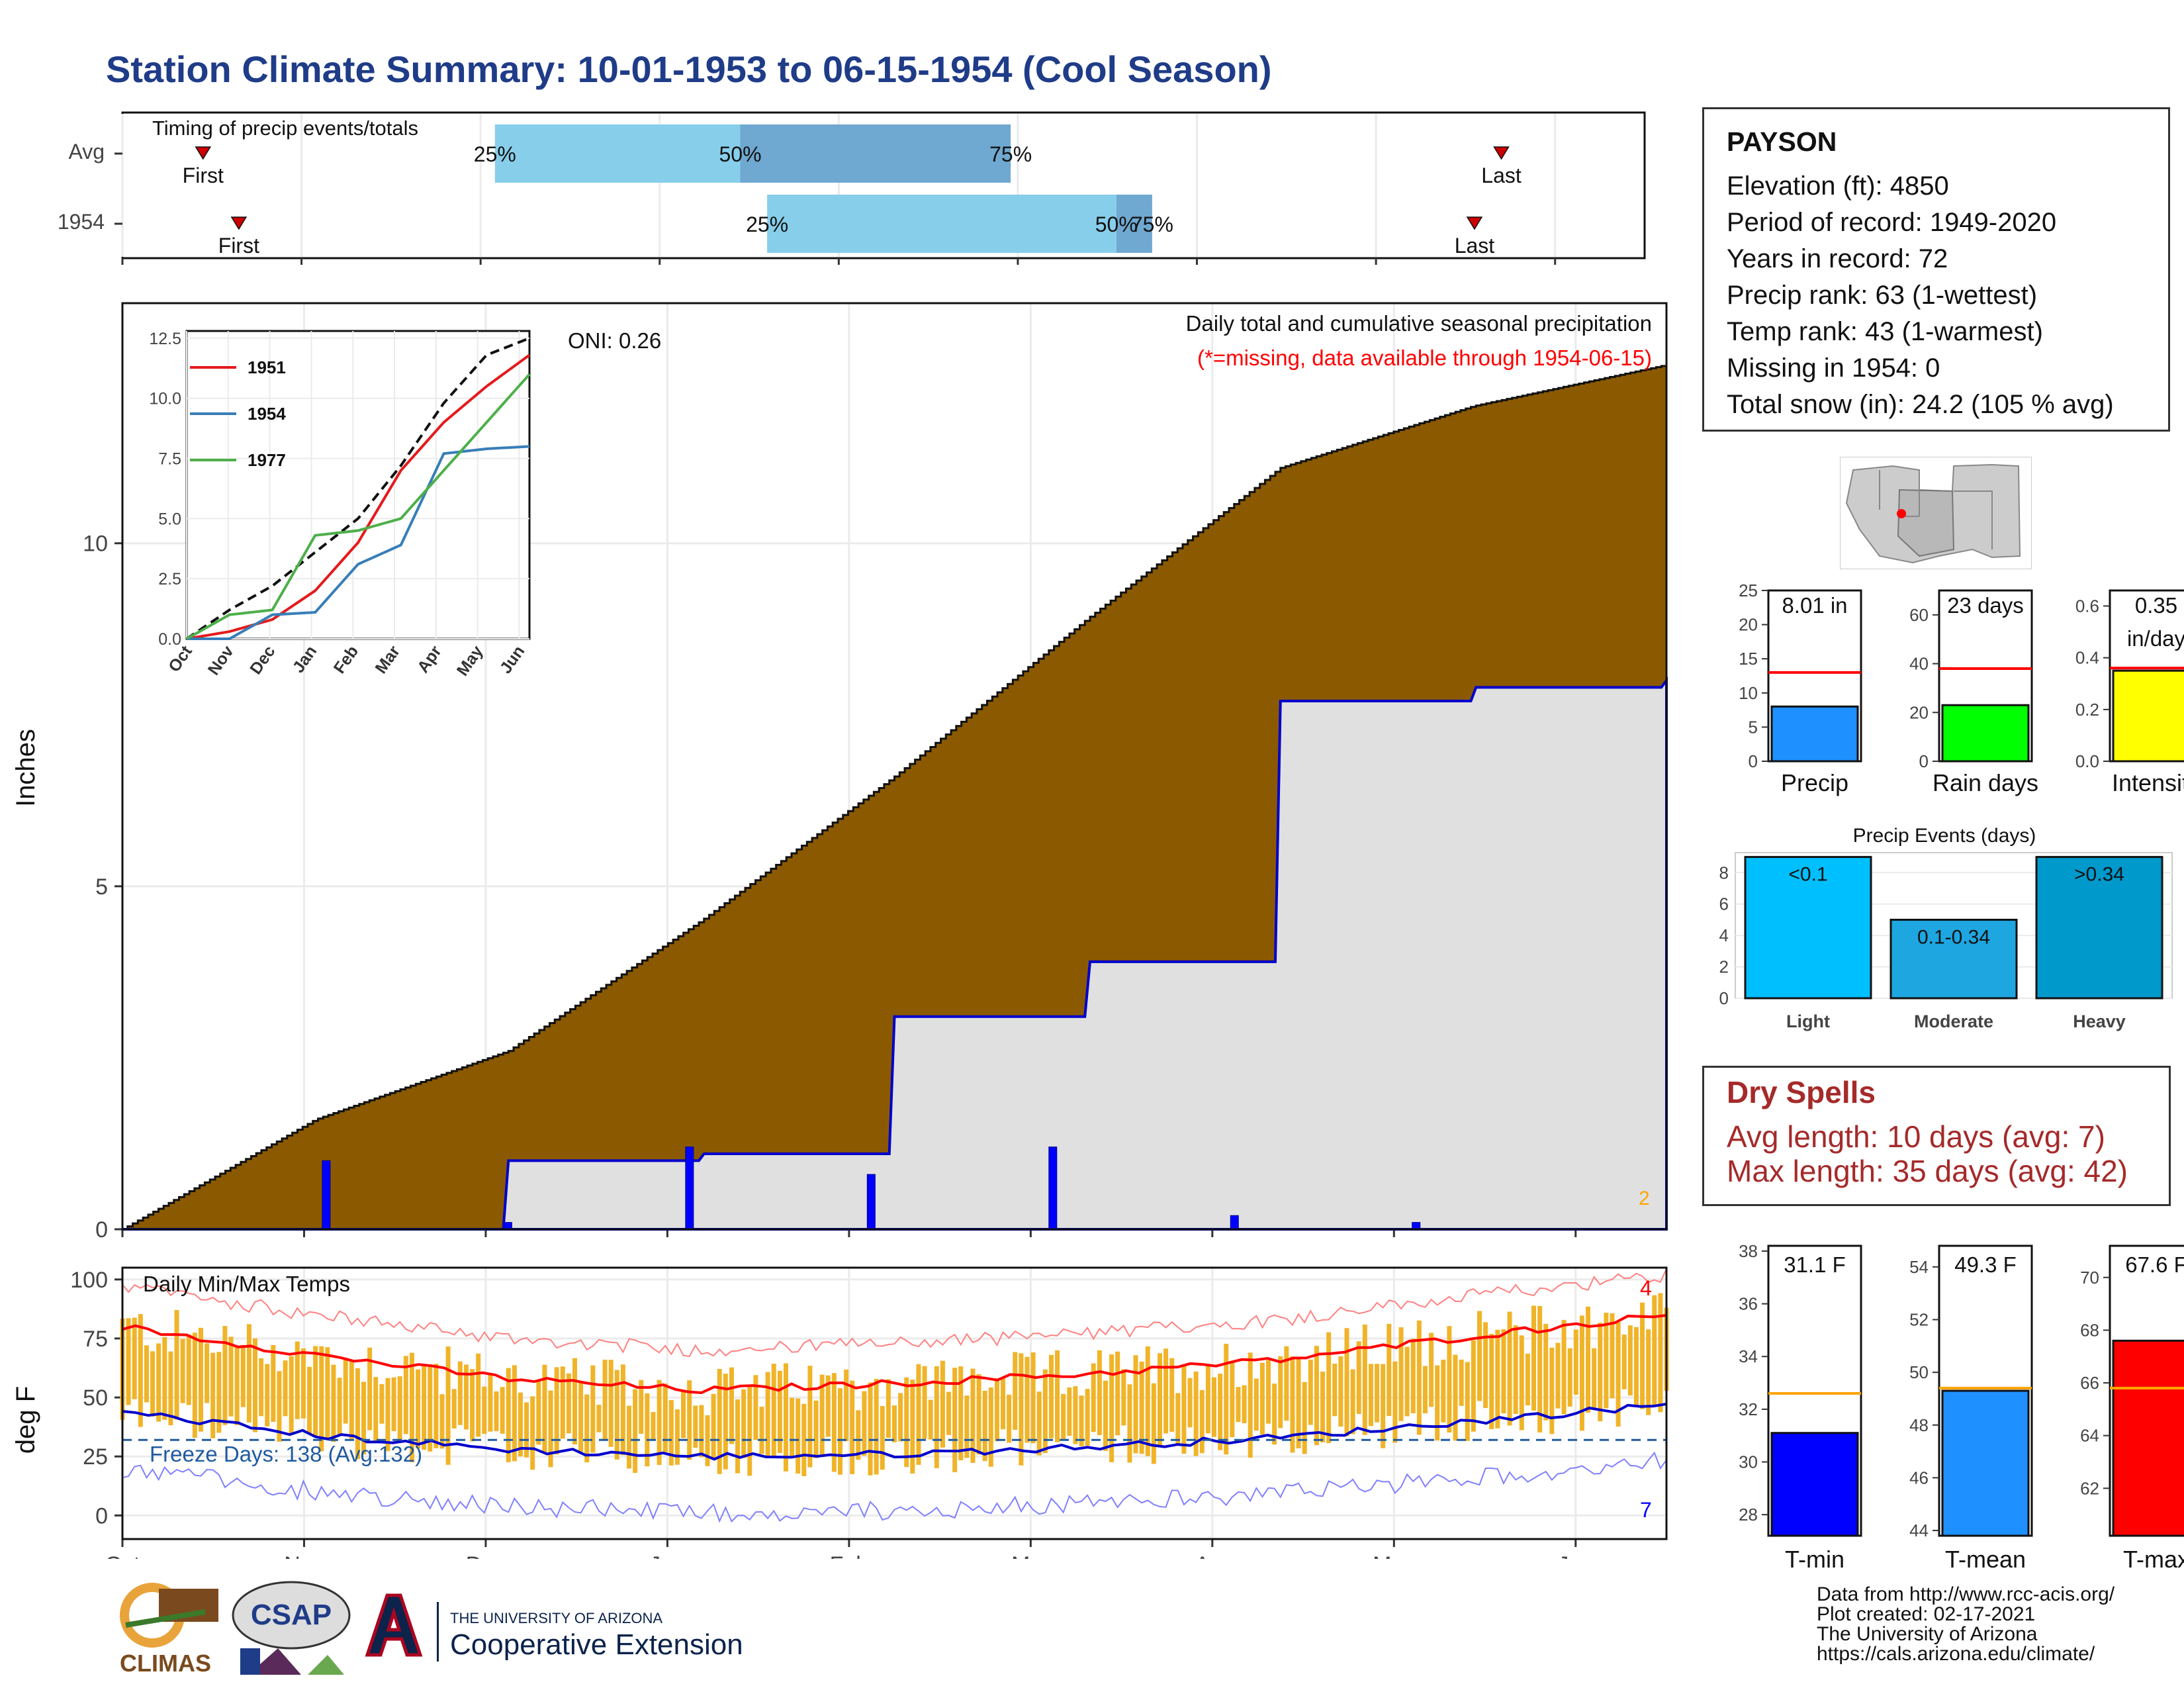 This screenshot has height=1688, width=2184. What do you see at coordinates (1724, 904) in the screenshot?
I see `events-y-tick-label: 6` at bounding box center [1724, 904].